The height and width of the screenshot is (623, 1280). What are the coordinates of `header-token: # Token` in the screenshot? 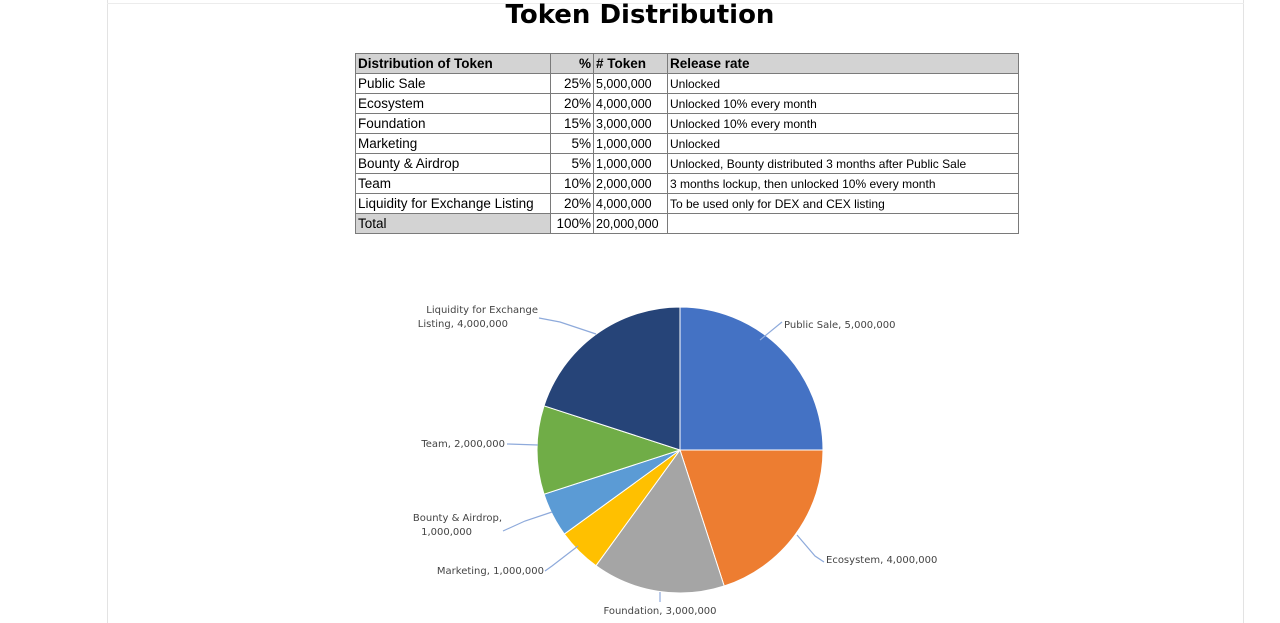 It's located at (630, 63).